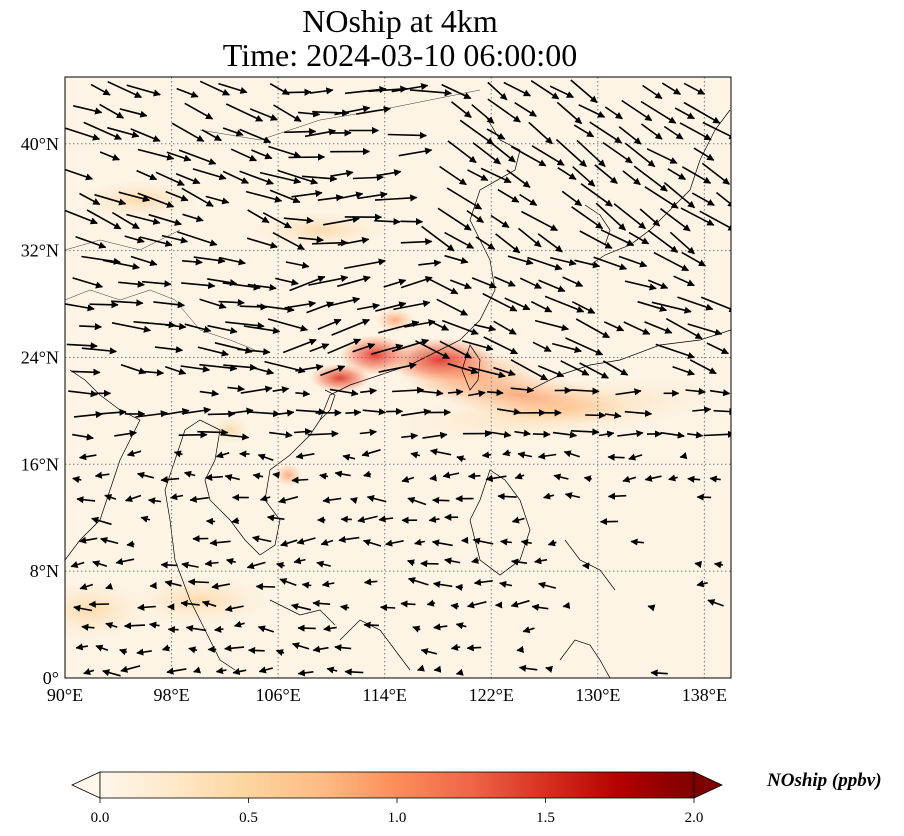  Describe the element at coordinates (248, 818) in the screenshot. I see `colorbar-tick-label: 0.5` at that location.